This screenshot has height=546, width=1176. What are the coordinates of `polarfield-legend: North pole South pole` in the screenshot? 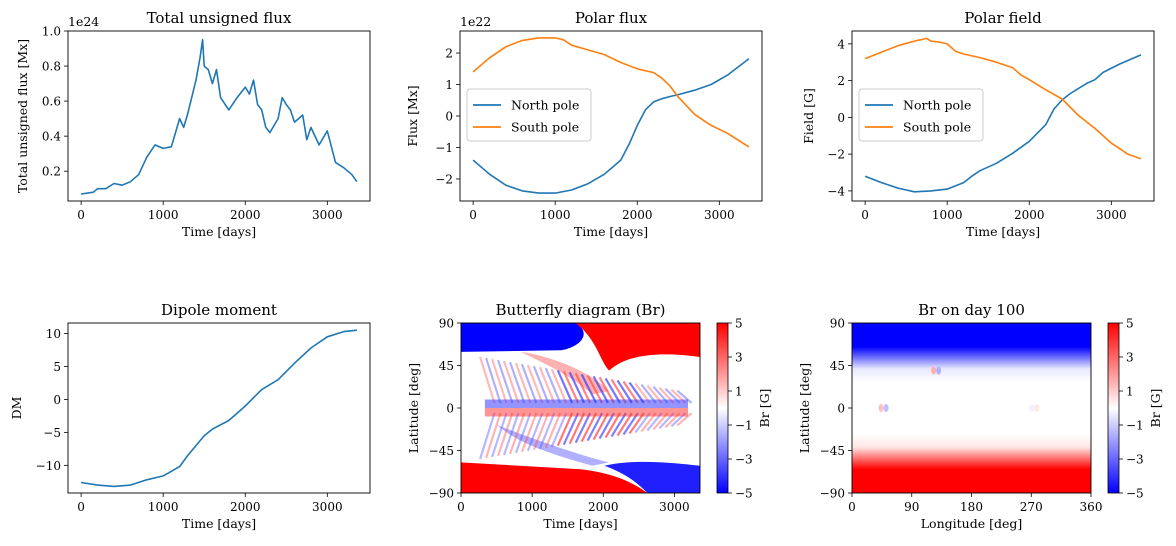 It's located at (921, 115).